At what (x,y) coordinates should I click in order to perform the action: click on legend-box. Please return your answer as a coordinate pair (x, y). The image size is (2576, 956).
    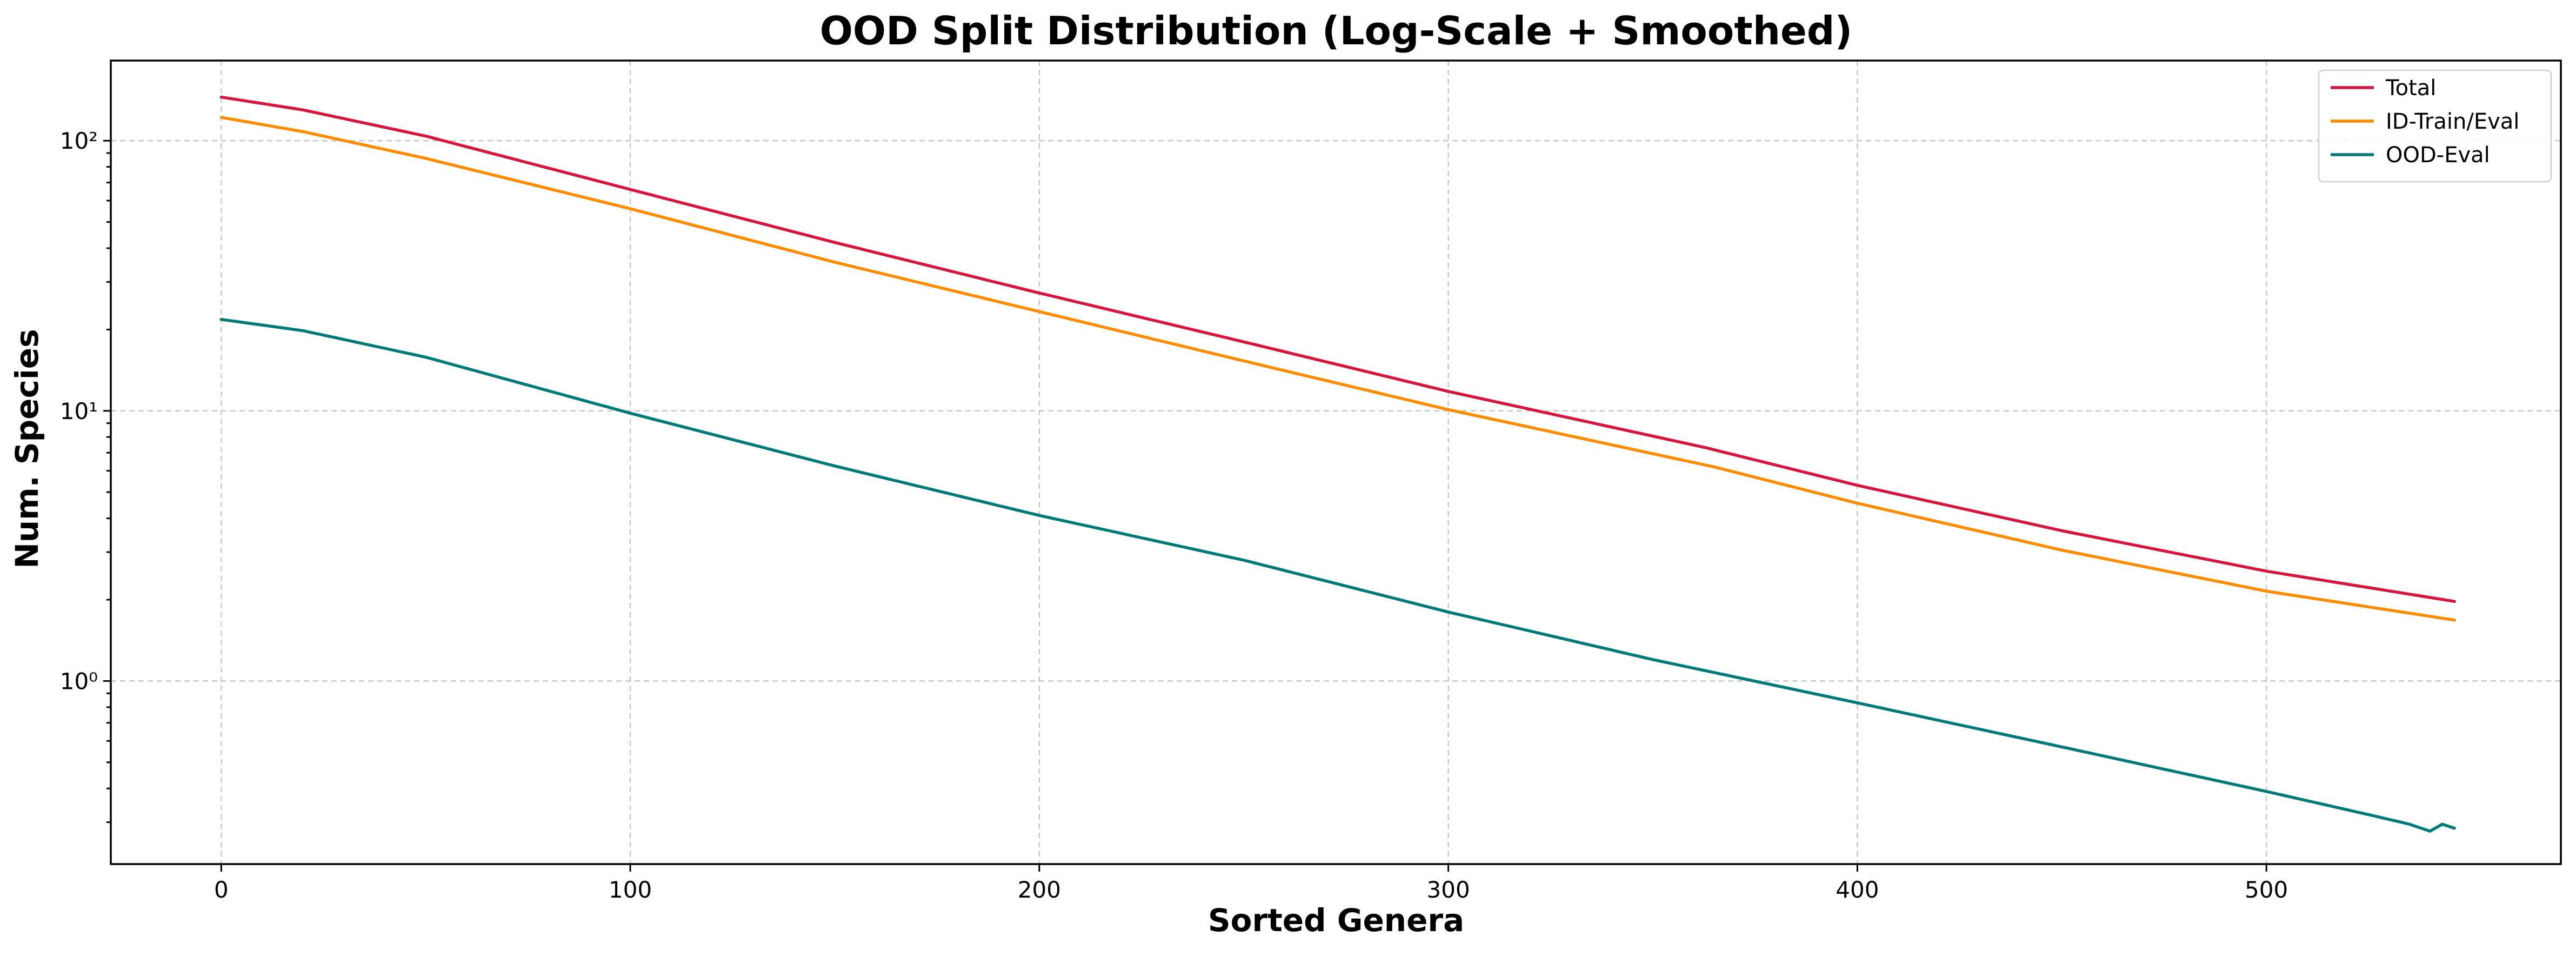
    Looking at the image, I should click on (2435, 126).